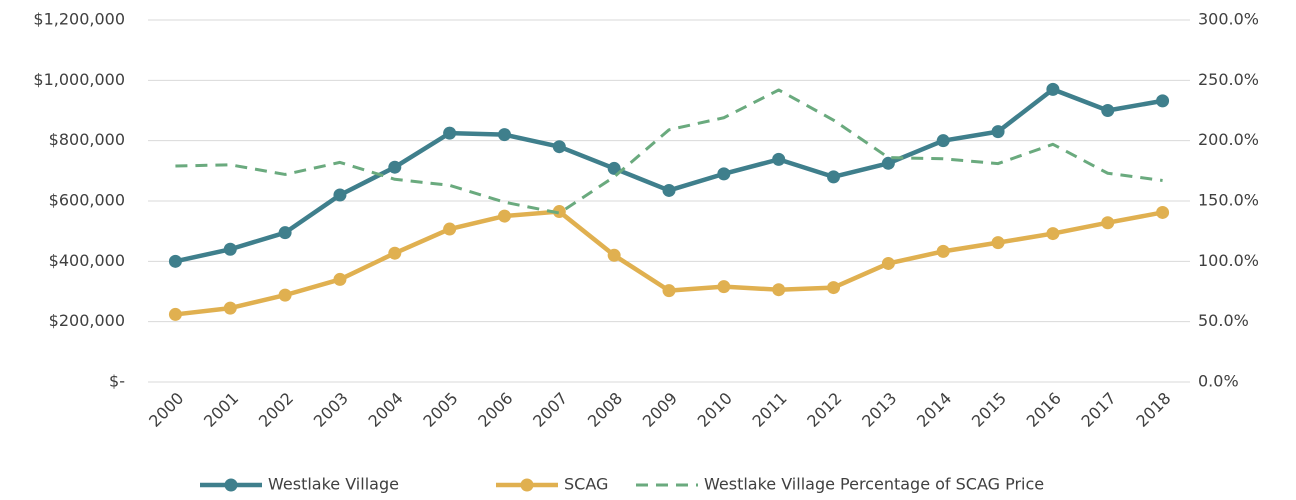 Image resolution: width=1296 pixels, height=500 pixels. I want to click on y-tick-label: $1,200,000, so click(79, 19).